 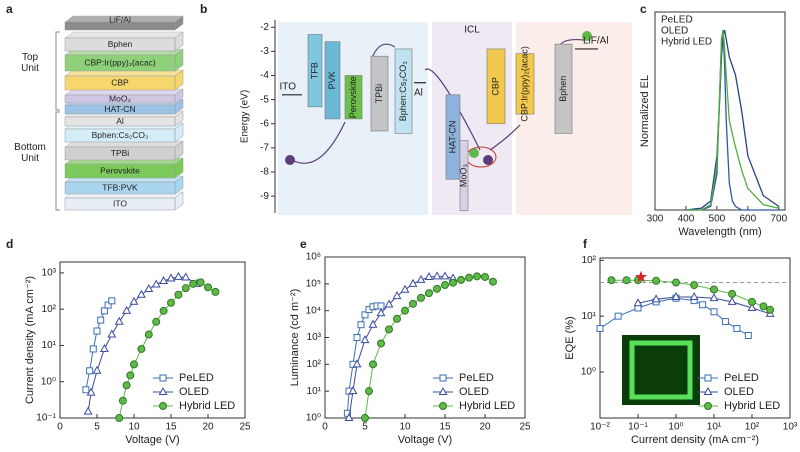 I want to click on y-tick-label: -5, so click(x=264, y=99).